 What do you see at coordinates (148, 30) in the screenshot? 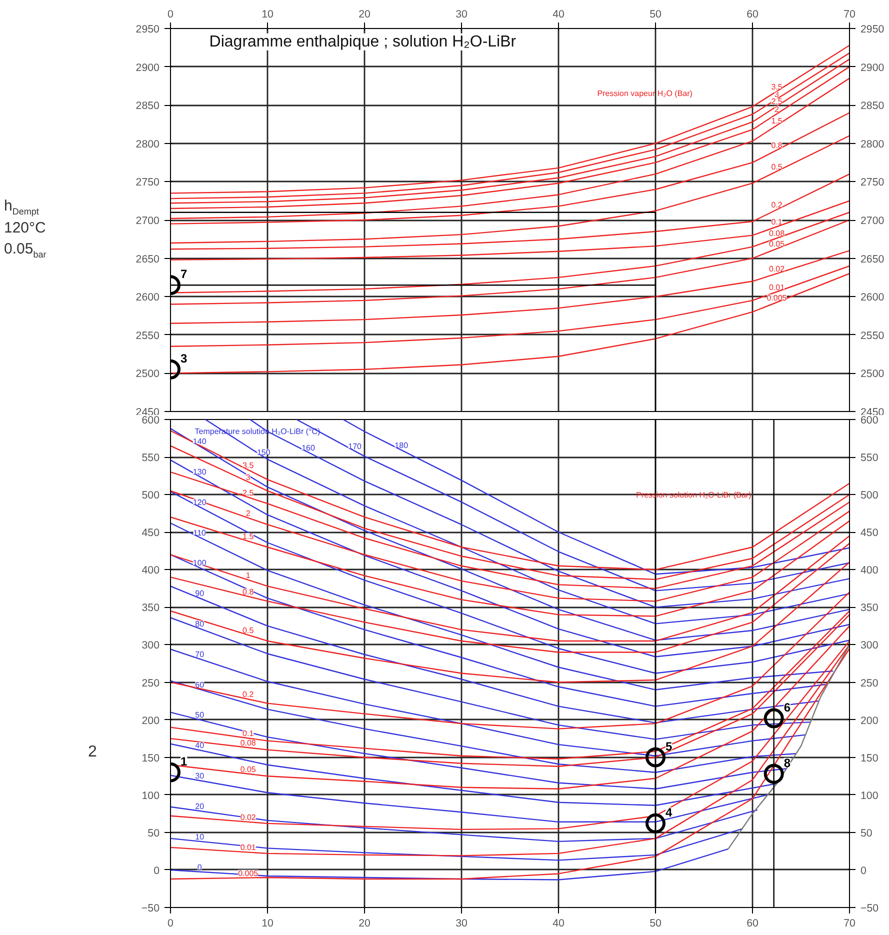
I see `y-tick-label: 2950` at bounding box center [148, 30].